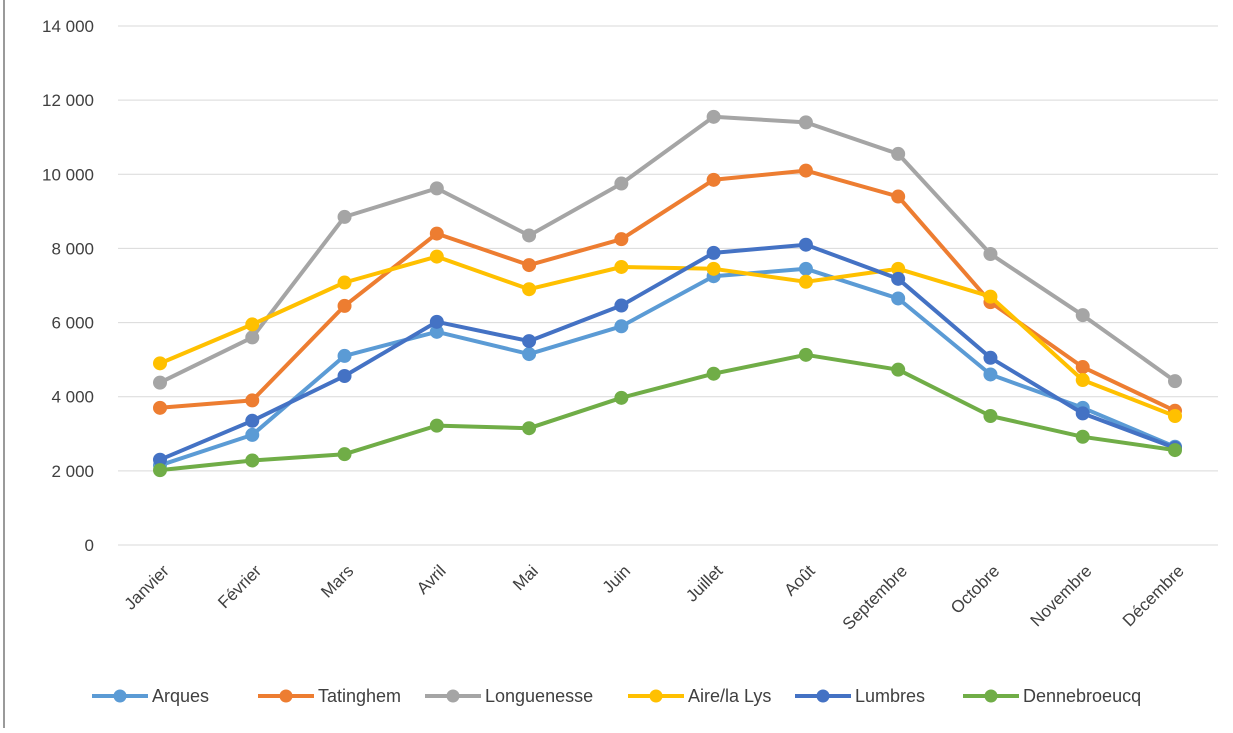  I want to click on legend-item: Lumbres, so click(860, 696).